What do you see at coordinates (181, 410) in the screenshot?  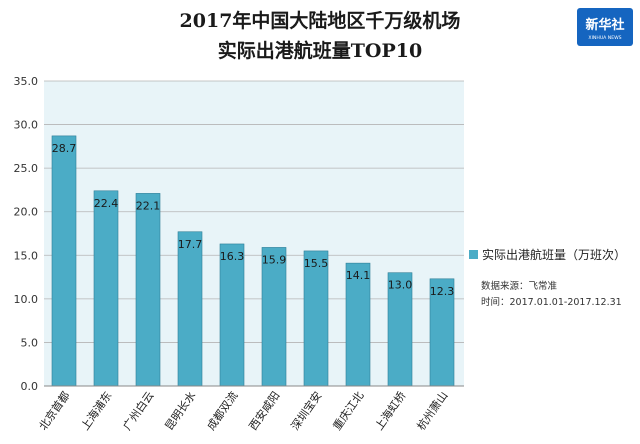 I see `category-label: 昆明长水` at bounding box center [181, 410].